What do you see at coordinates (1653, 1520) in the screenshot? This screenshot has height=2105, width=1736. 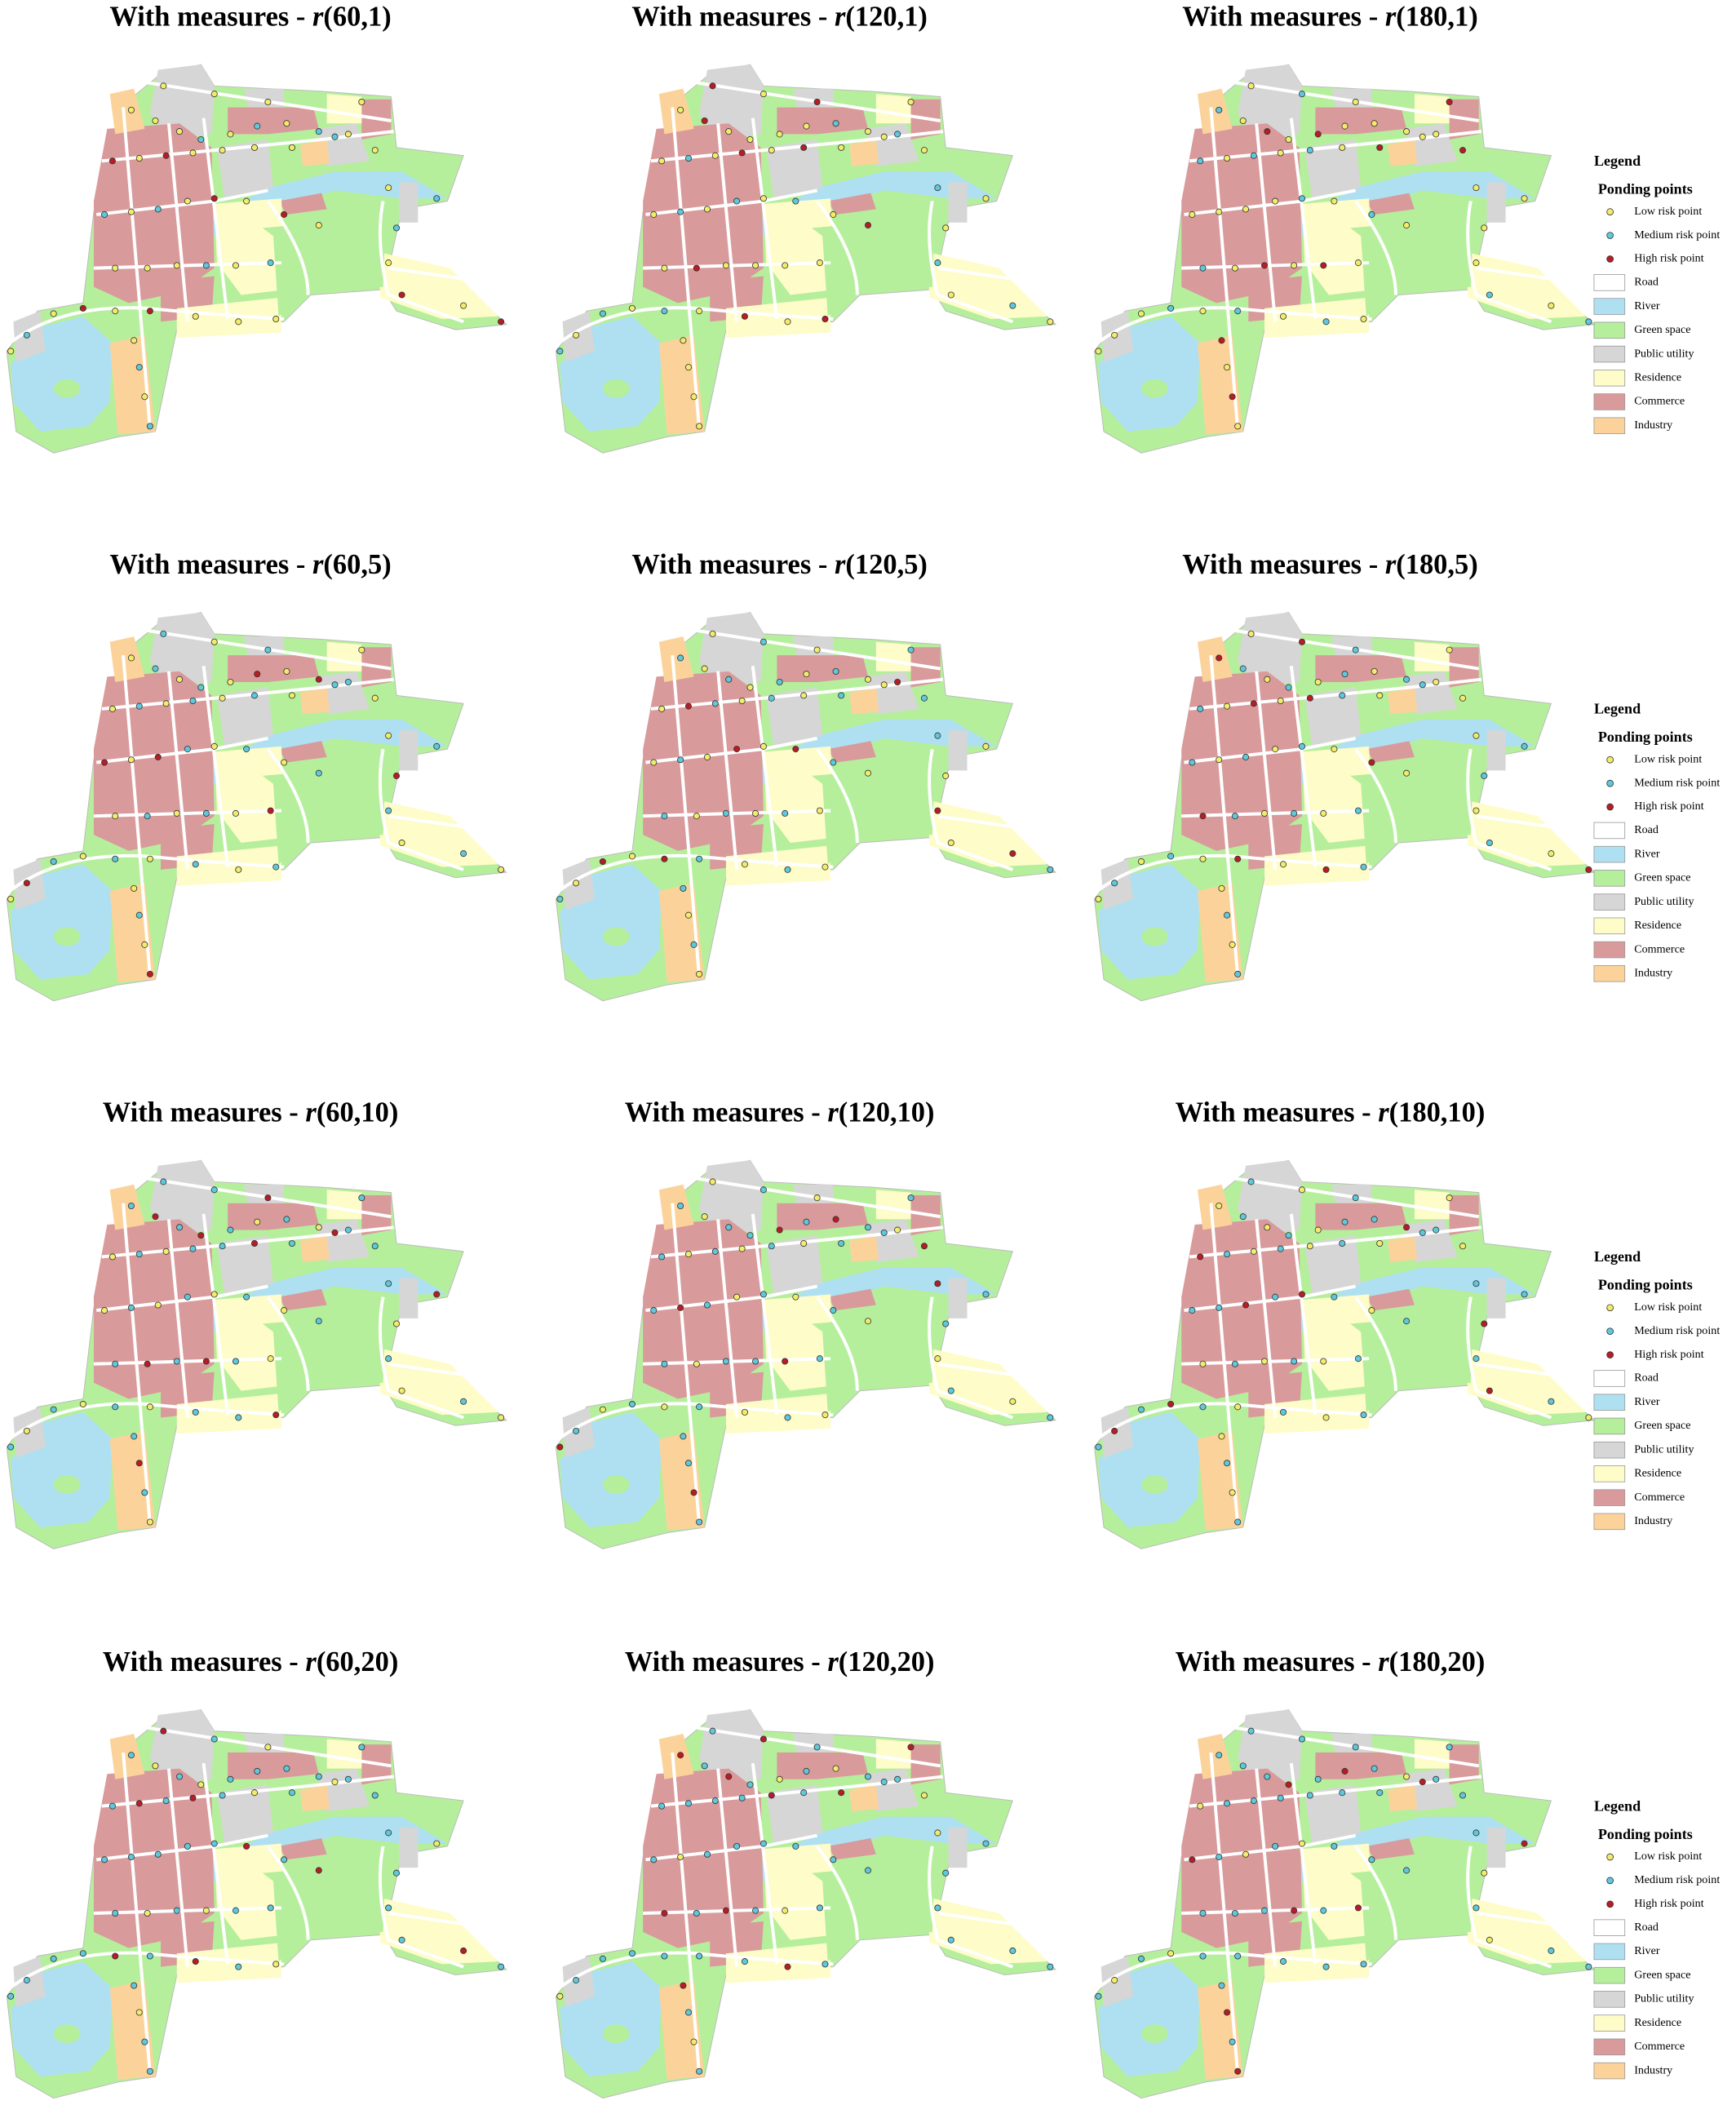 I see `legend-label: Industry` at bounding box center [1653, 1520].